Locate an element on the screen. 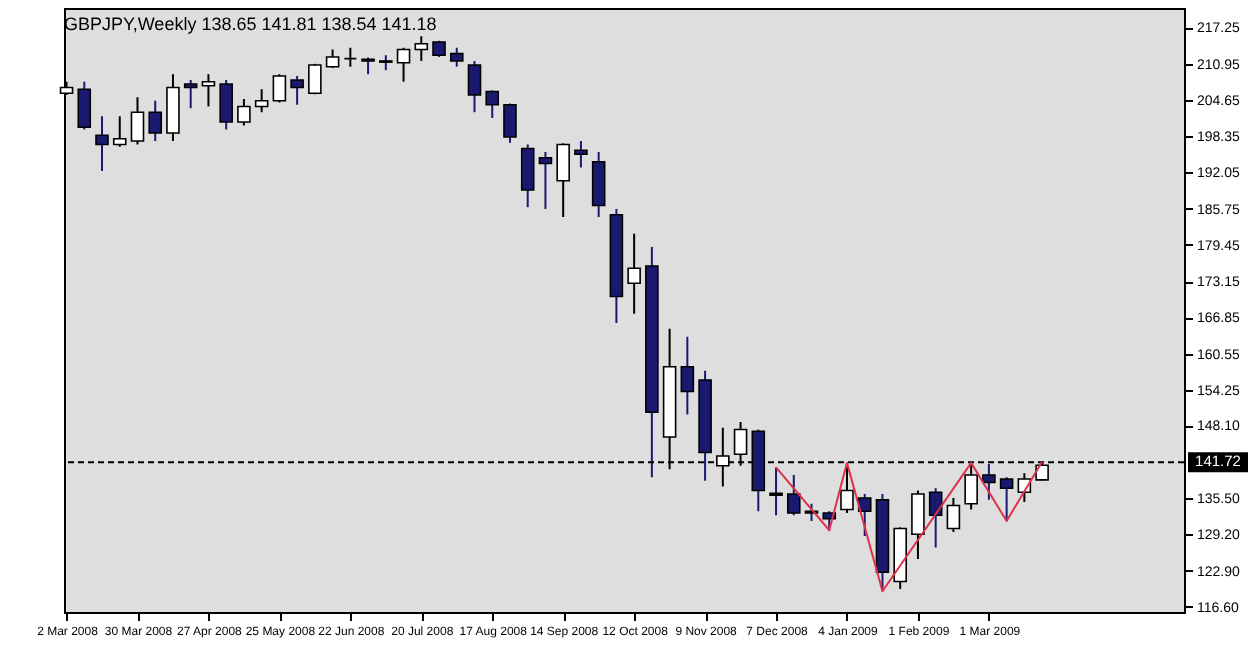 The image size is (1250, 660). line-series is located at coordinates (909, 526).